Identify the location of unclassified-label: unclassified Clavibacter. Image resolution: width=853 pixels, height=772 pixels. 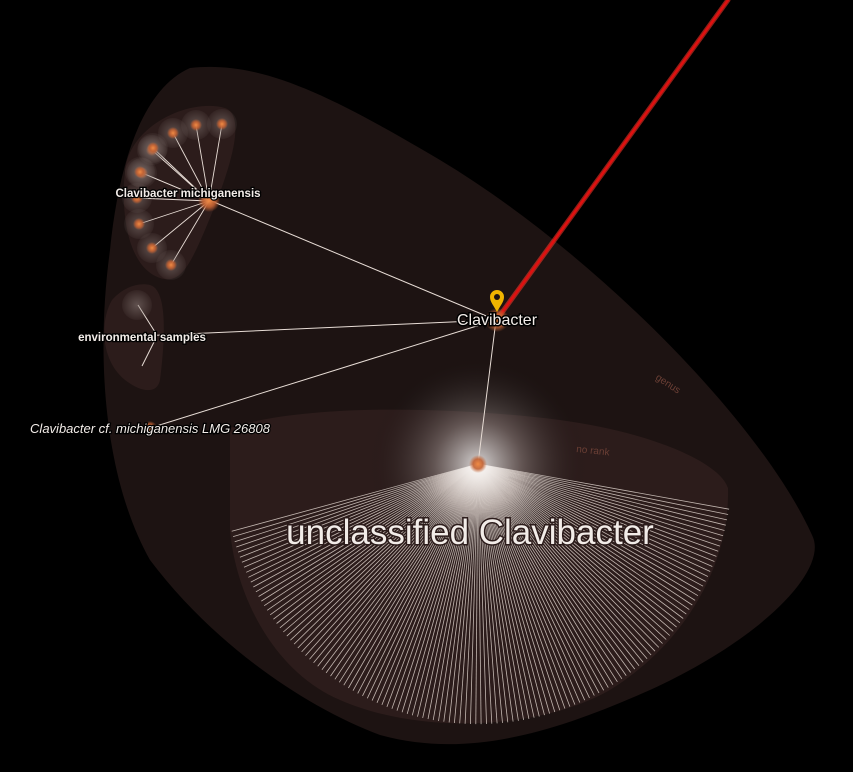
(470, 533).